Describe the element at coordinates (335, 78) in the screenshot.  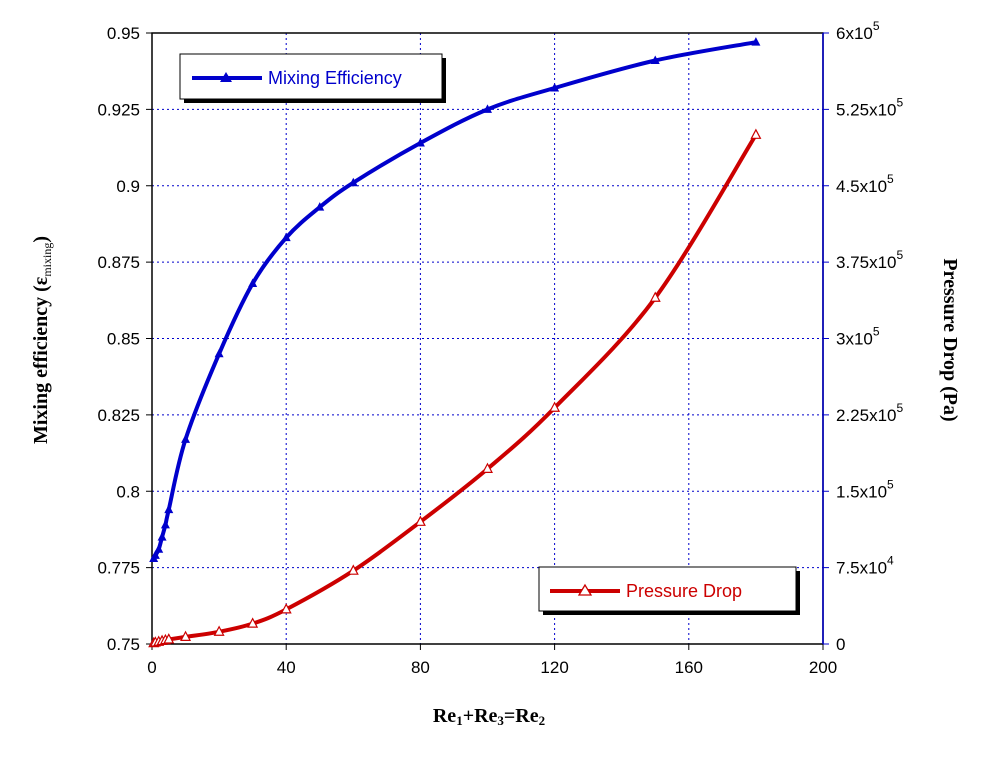
I see `legend-label: Mixing Efficiency` at that location.